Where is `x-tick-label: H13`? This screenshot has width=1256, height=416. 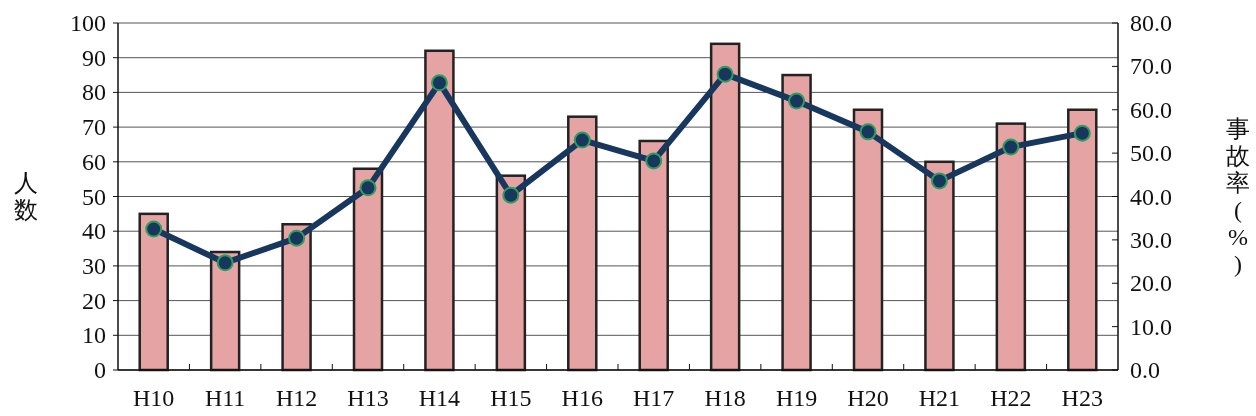
x-tick-label: H13 is located at coordinates (368, 398).